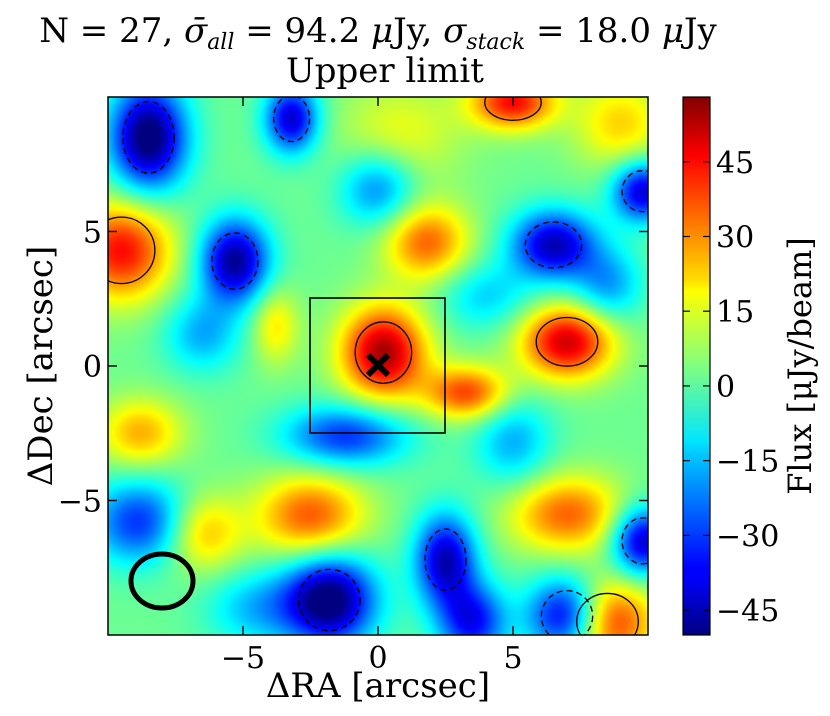 The width and height of the screenshot is (830, 716). What do you see at coordinates (196, 31) in the screenshot?
I see `title-sigma-all-symbol: σ̄` at bounding box center [196, 31].